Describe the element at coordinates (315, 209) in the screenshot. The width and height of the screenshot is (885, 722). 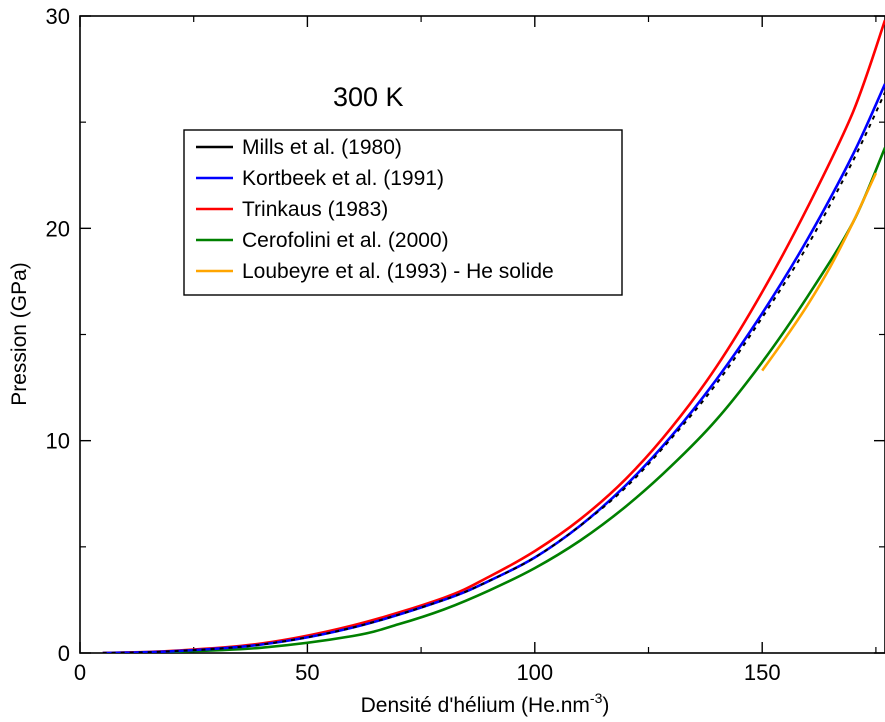
I see `legend-label-2: Trinkaus (1983)` at that location.